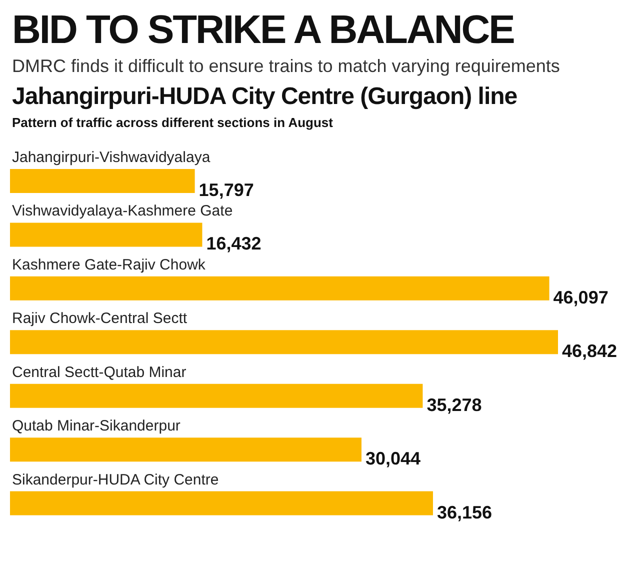  Describe the element at coordinates (172, 122) in the screenshot. I see `text: Pattern of traffic across different sections in August` at that location.